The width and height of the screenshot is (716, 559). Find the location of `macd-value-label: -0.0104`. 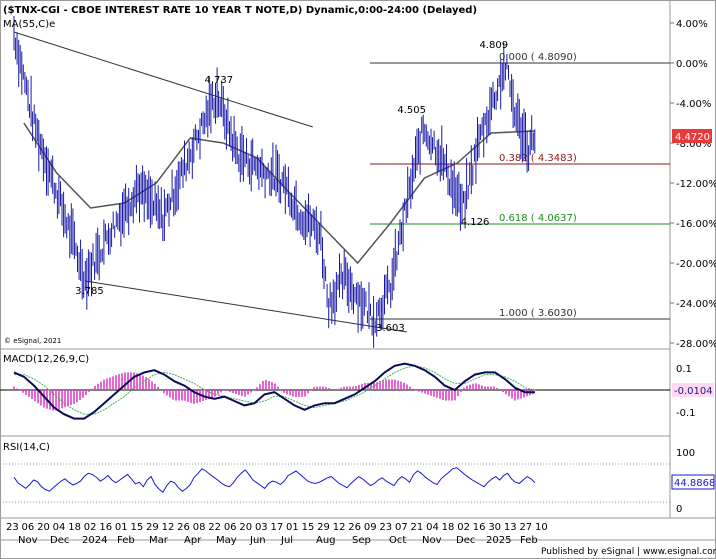

macd-value-label: -0.0104 is located at coordinates (693, 391).